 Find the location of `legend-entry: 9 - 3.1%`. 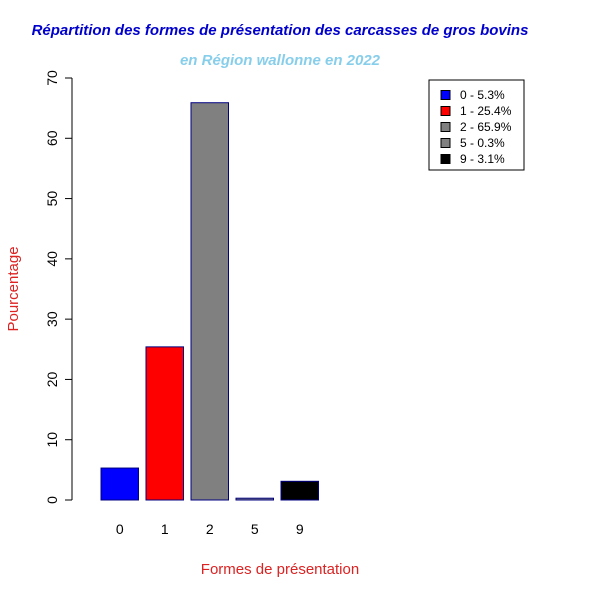

legend-entry: 9 - 3.1% is located at coordinates (482, 159).